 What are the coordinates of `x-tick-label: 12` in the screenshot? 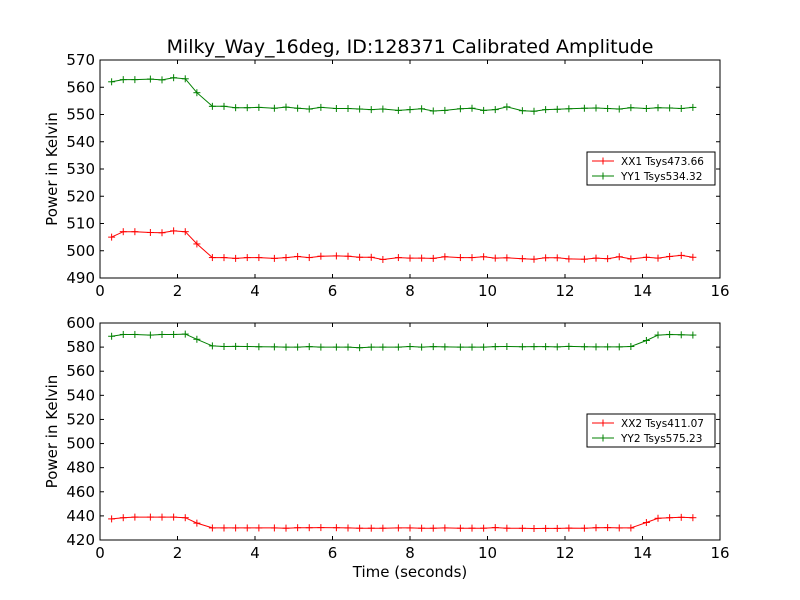 It's located at (564, 553).